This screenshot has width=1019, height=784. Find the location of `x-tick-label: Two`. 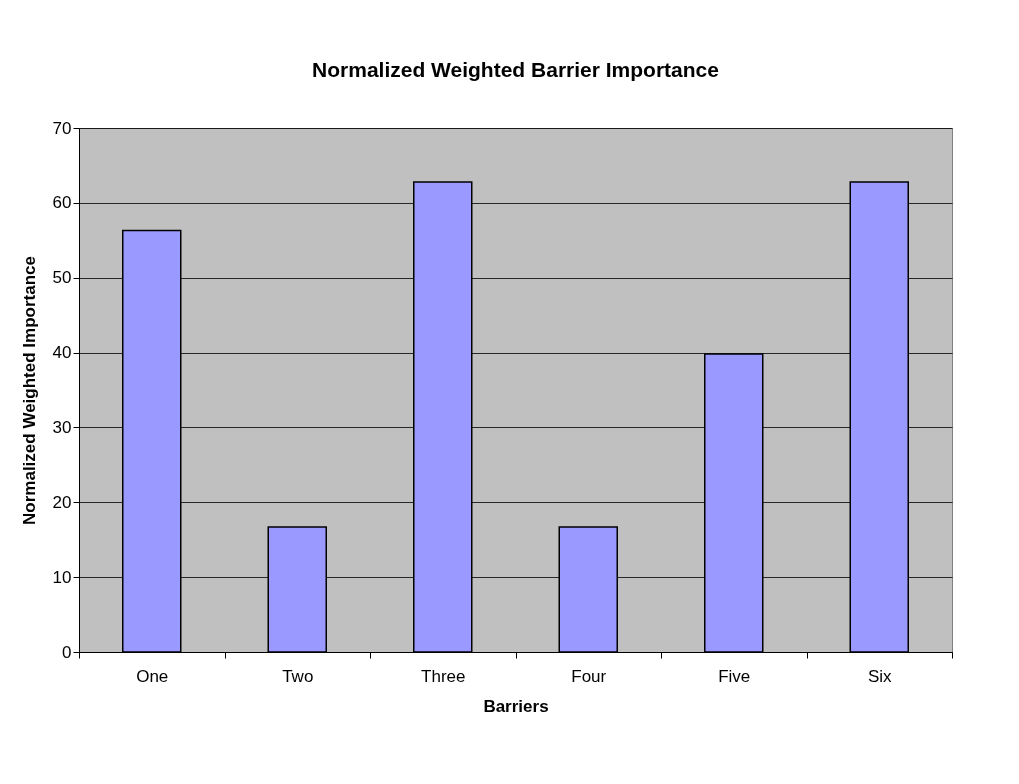

x-tick-label: Two is located at coordinates (298, 676).